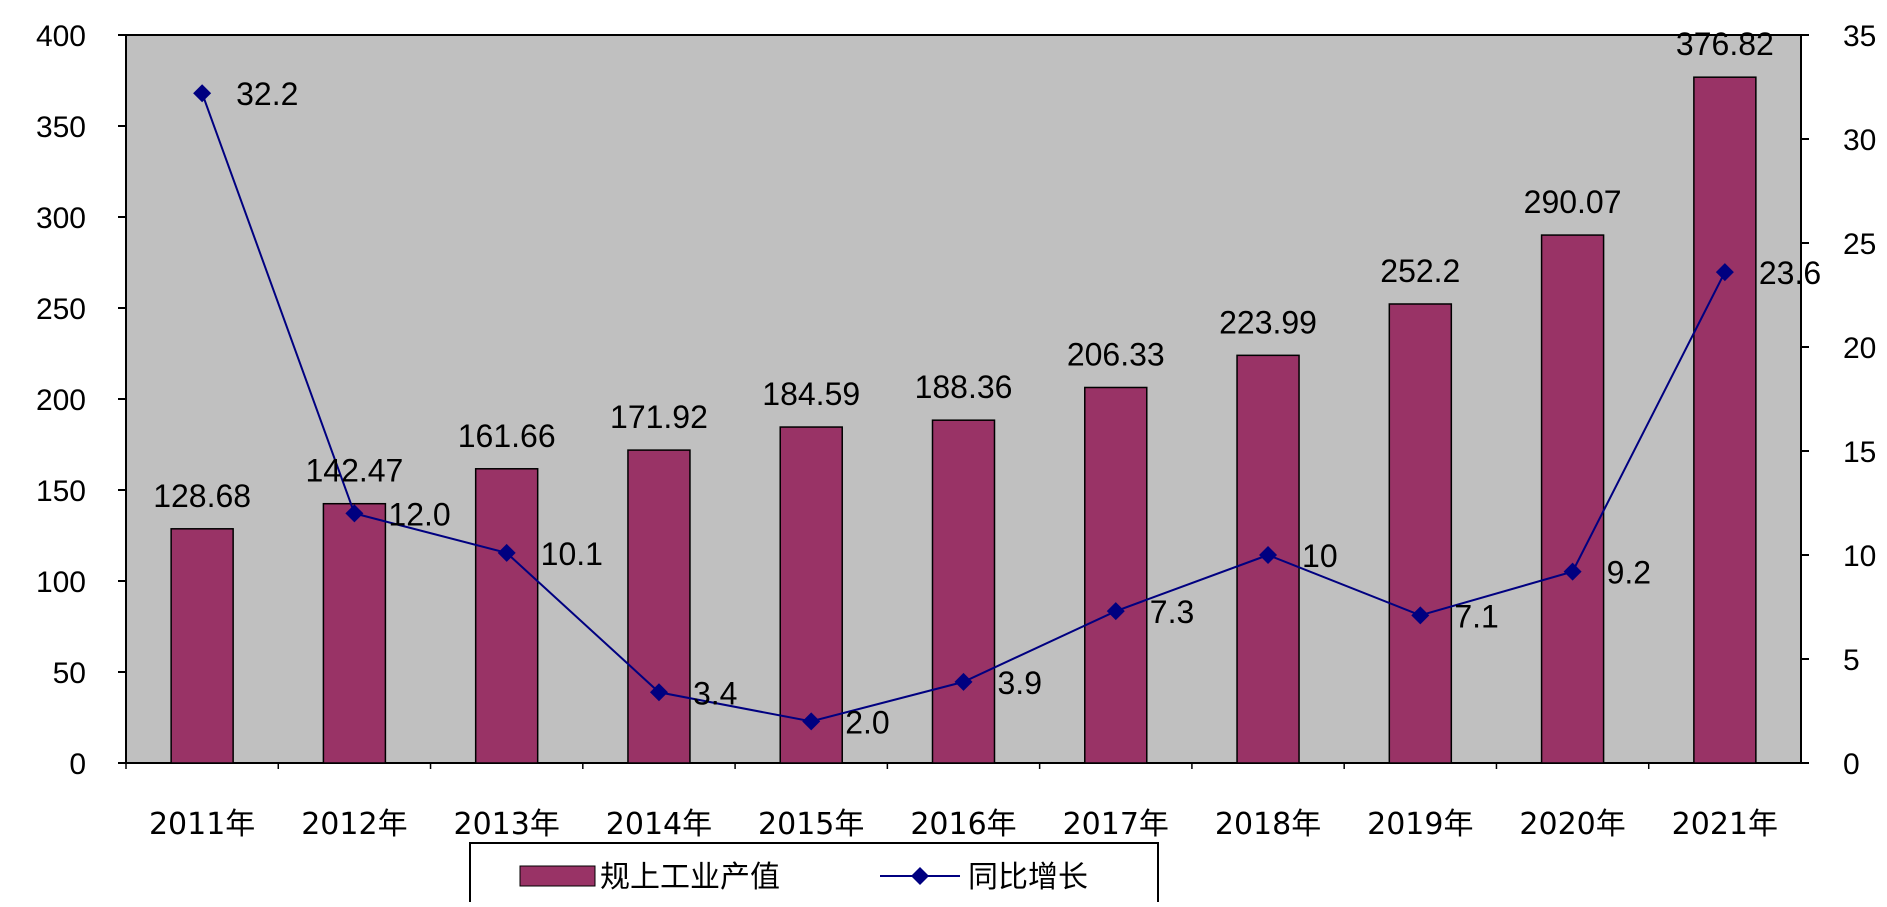 The width and height of the screenshot is (1887, 907). Describe the element at coordinates (964, 387) in the screenshot. I see `bar-value-label: 188.36` at that location.